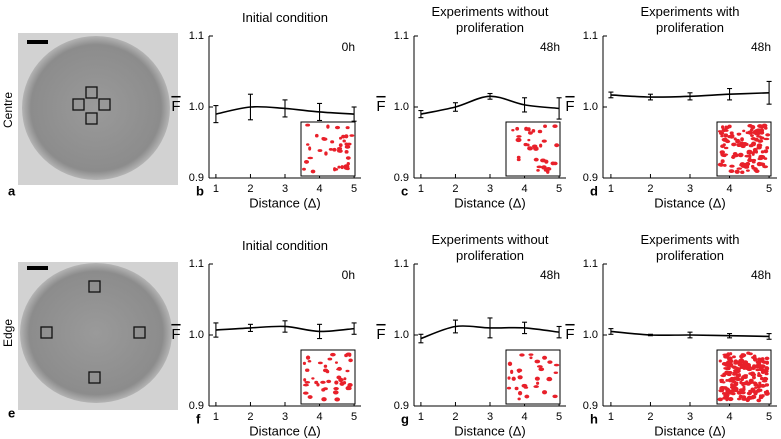 Image resolution: width=781 pixels, height=439 pixels. I want to click on y-tick-label: 1.0, so click(590, 107).